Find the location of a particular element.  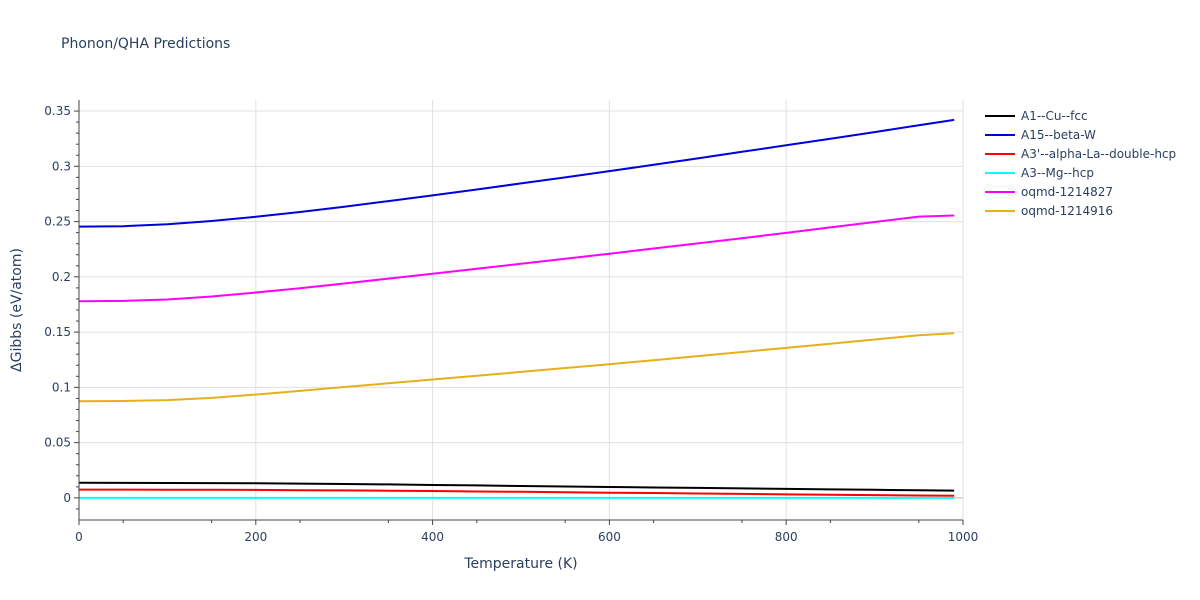

x-axis-title: Temperature (K) is located at coordinates (520, 564).